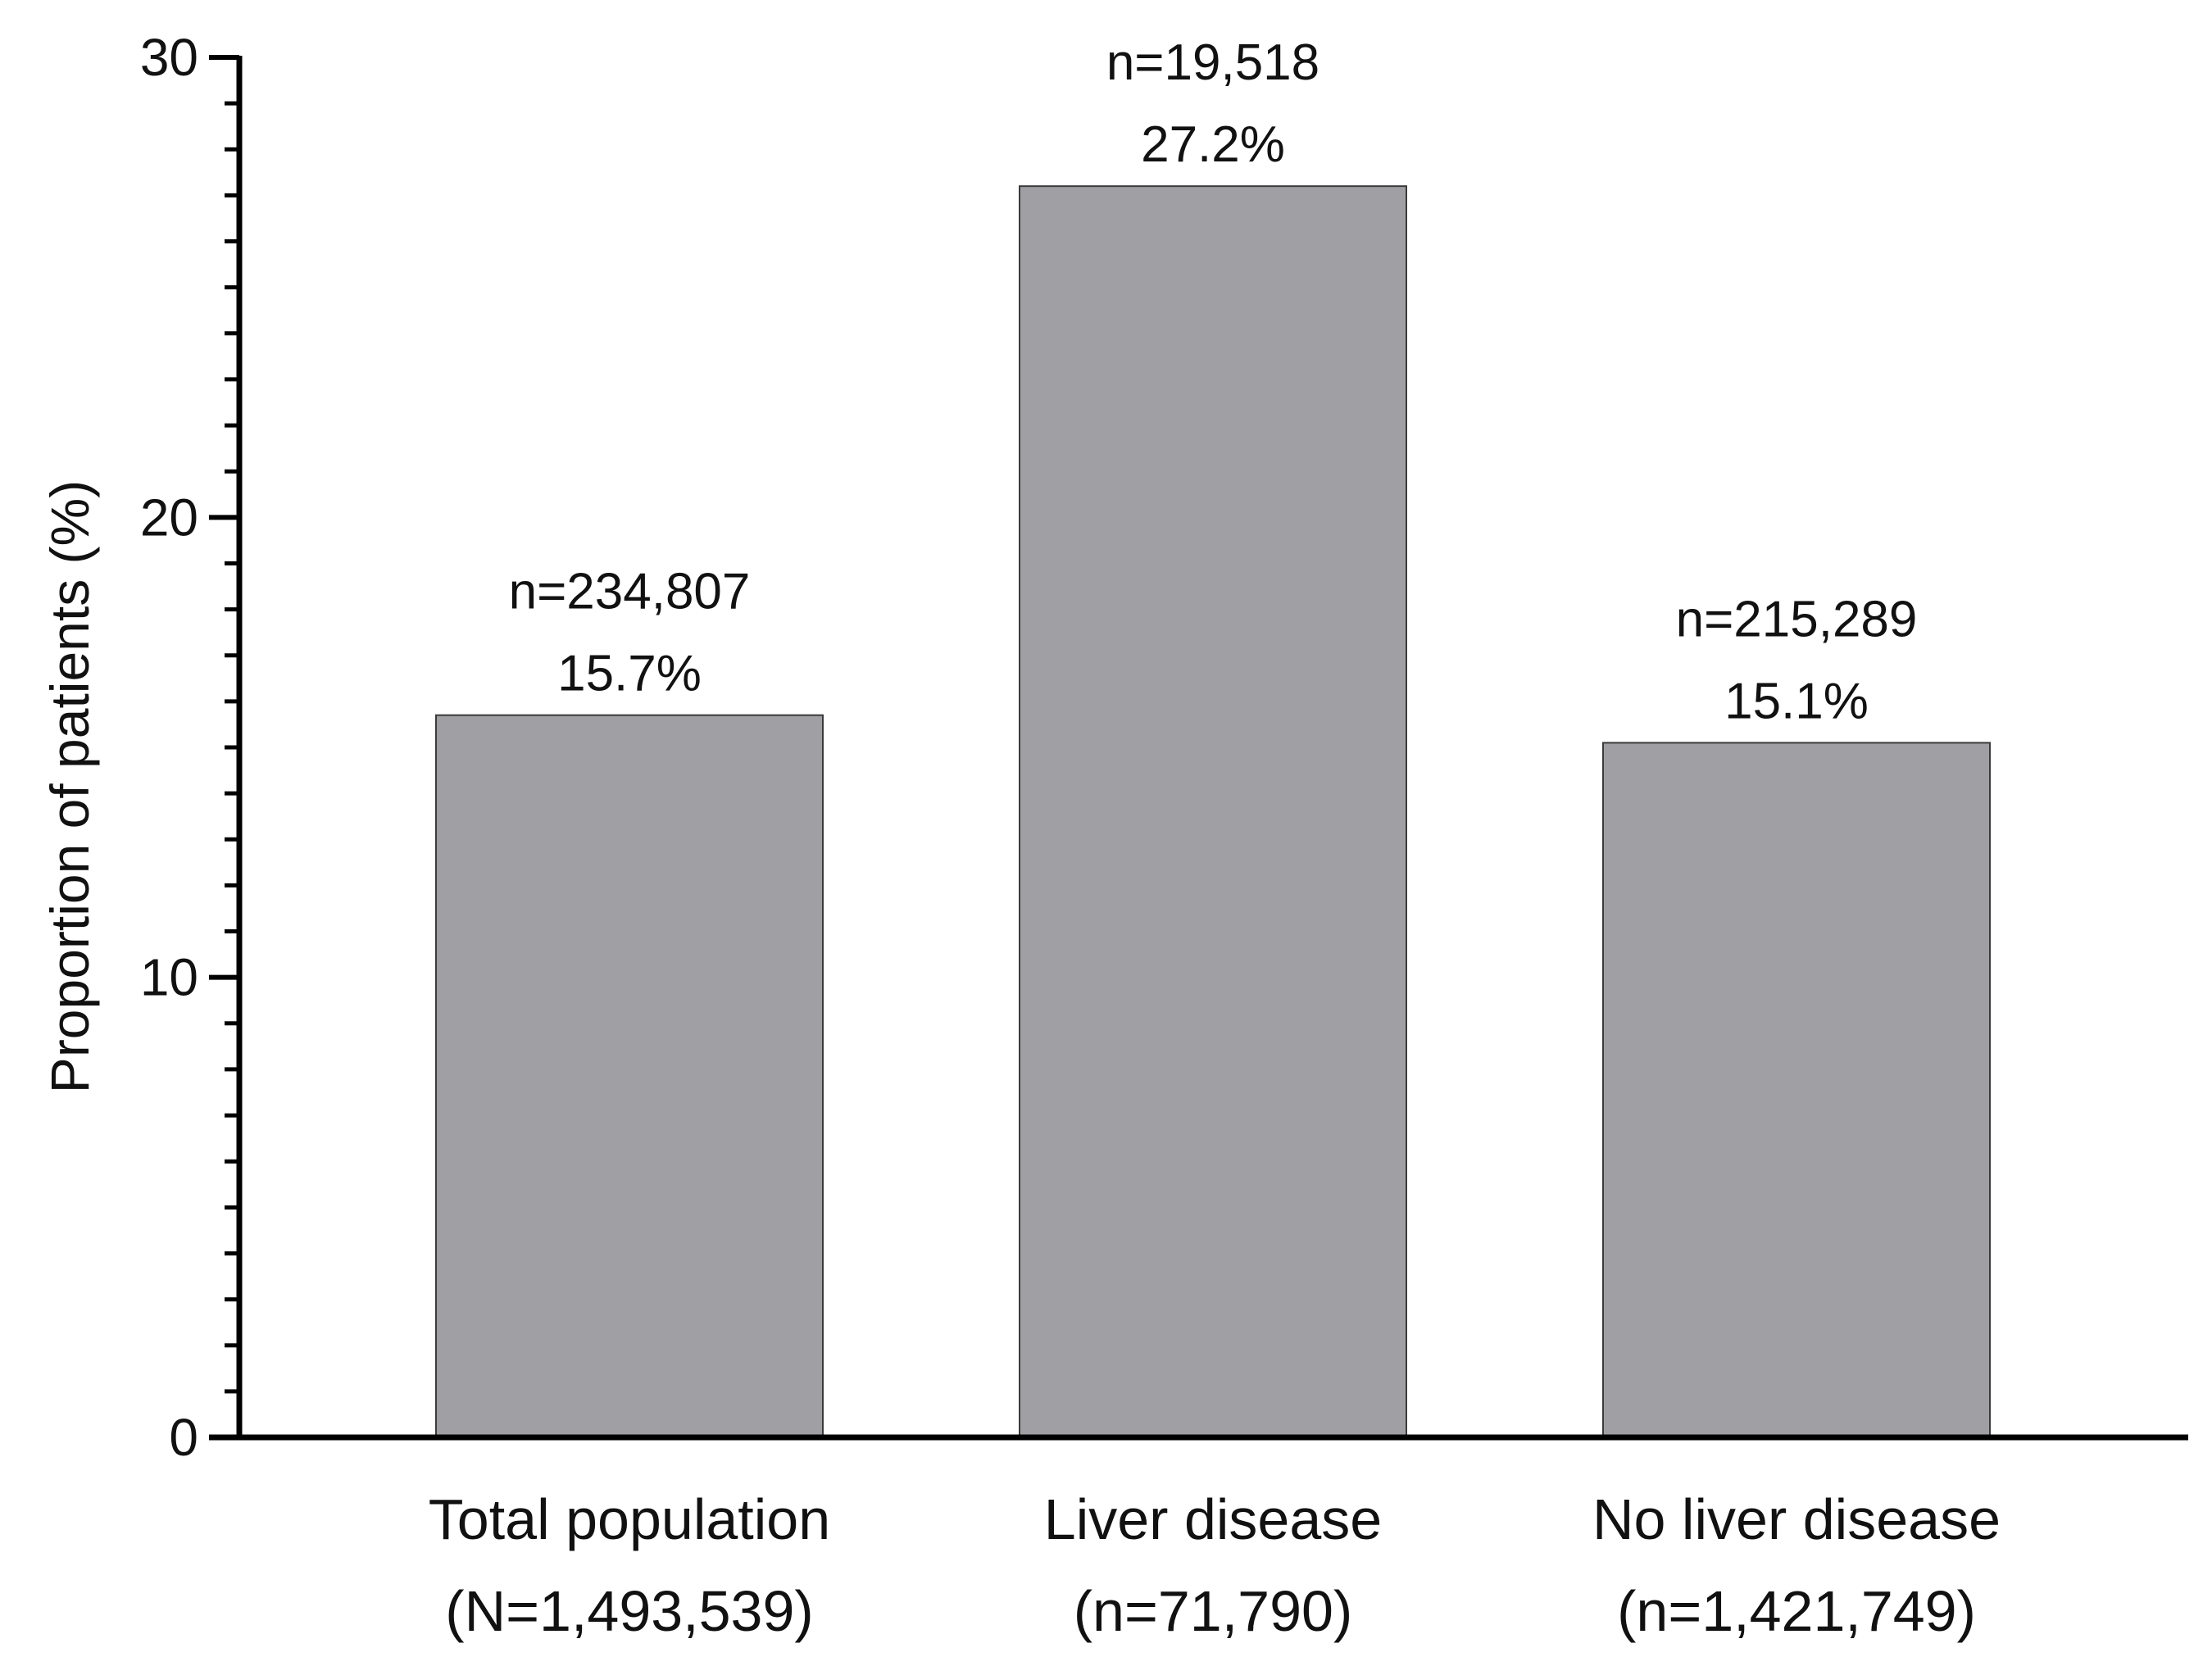  Describe the element at coordinates (630, 592) in the screenshot. I see `count-label-1: n=234,807` at that location.